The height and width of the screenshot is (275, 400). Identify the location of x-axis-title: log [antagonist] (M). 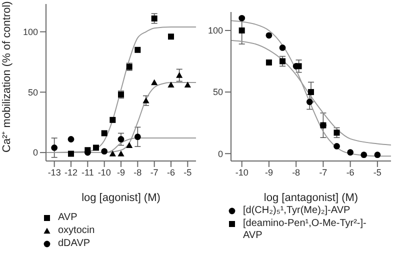
(311, 198).